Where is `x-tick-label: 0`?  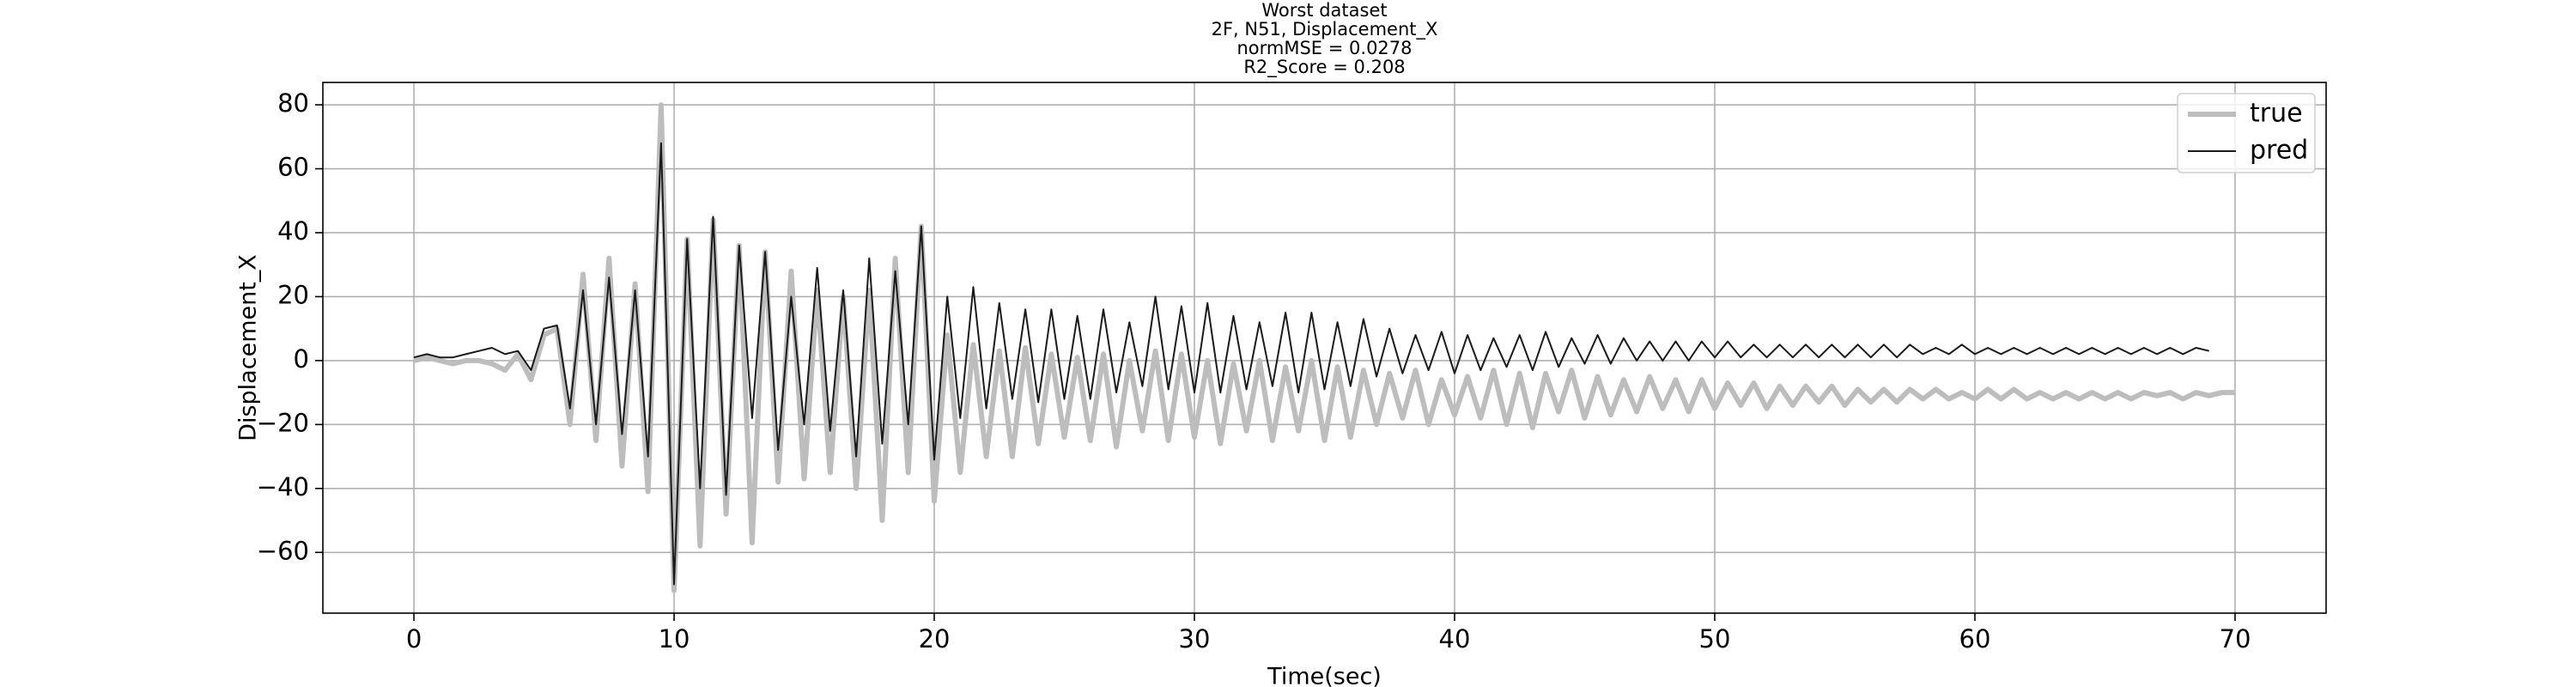
x-tick-label: 0 is located at coordinates (414, 639).